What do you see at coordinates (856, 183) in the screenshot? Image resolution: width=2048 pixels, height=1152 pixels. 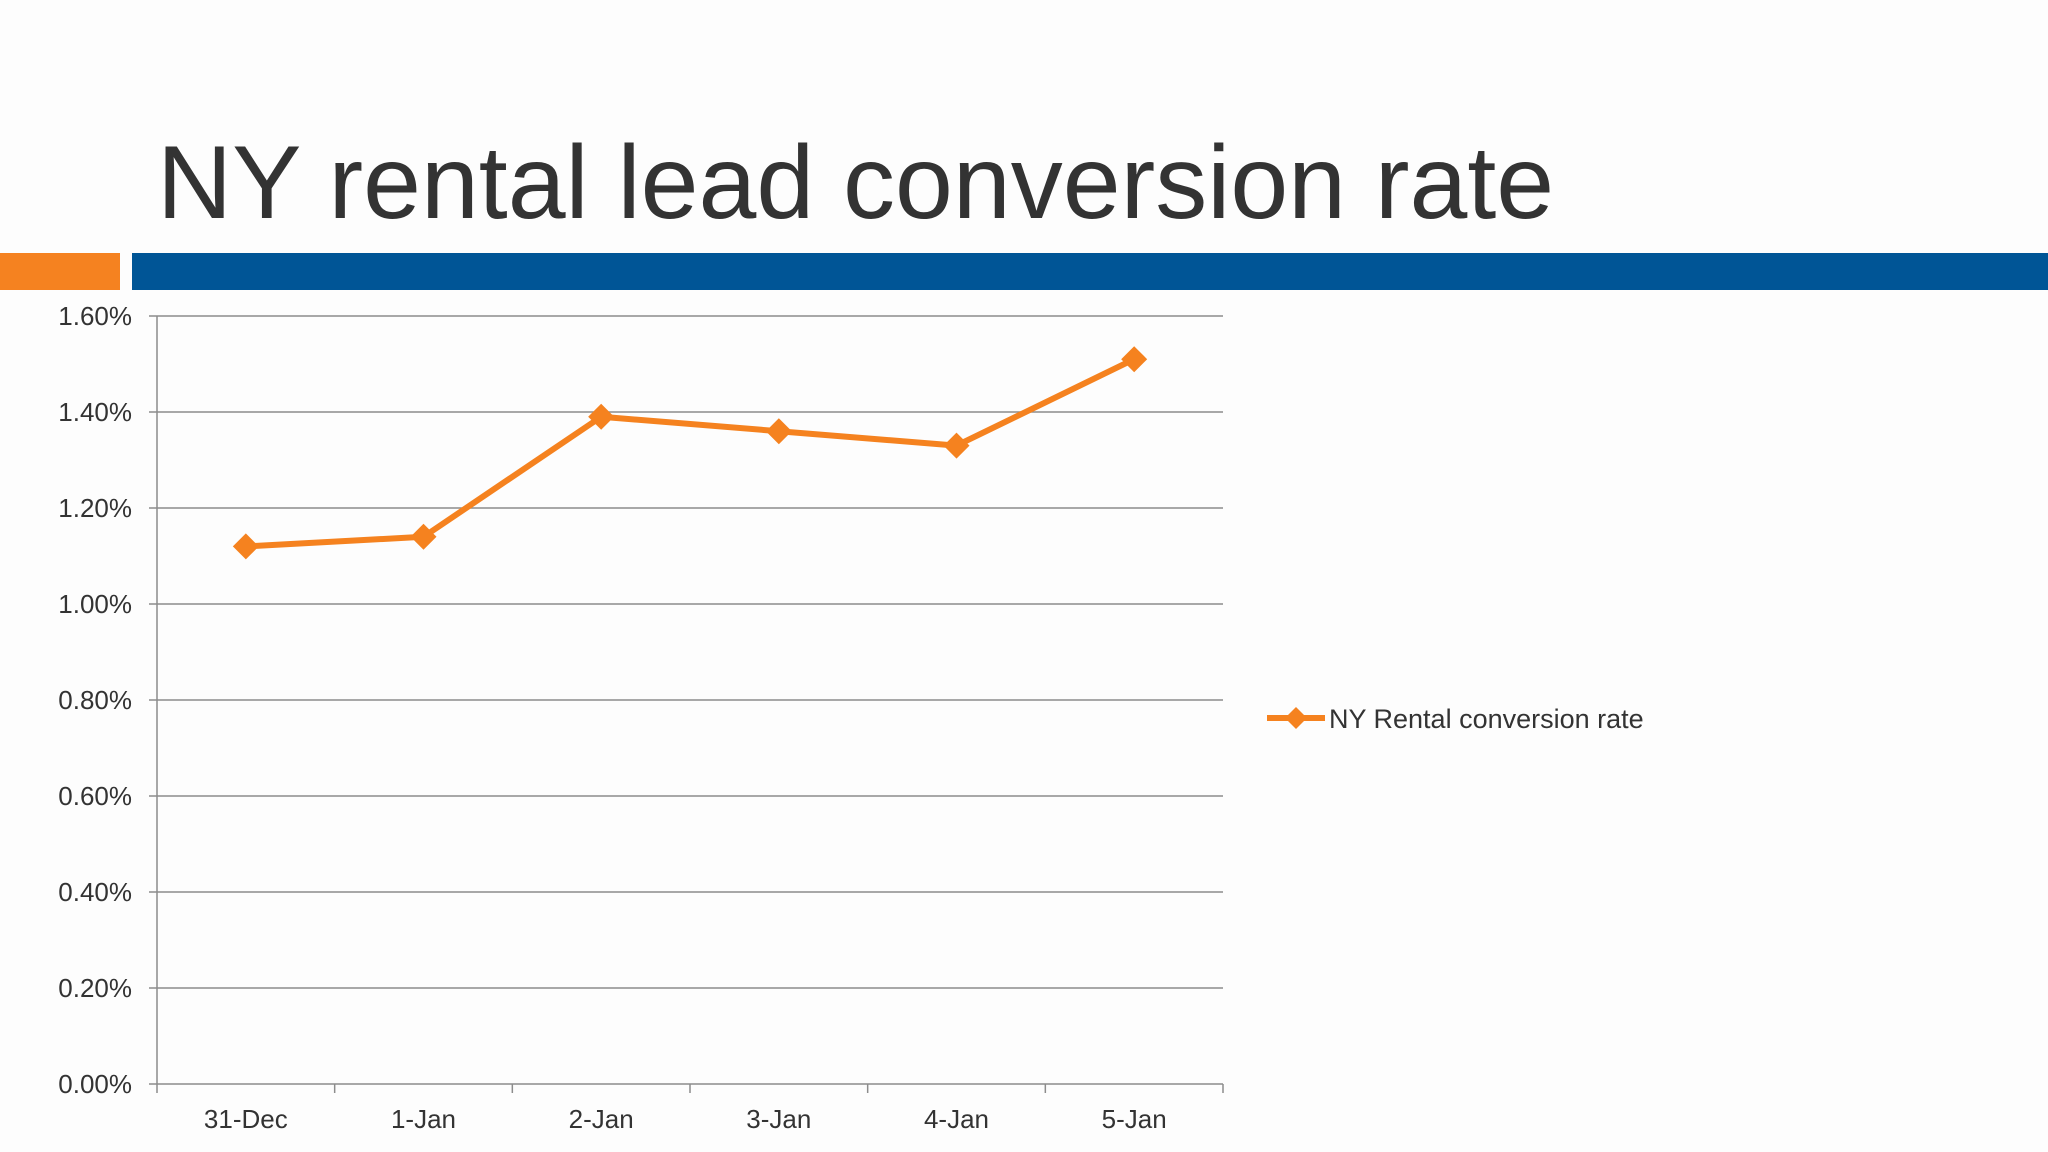 I see `slide-title: NY rental lead conversion rate` at bounding box center [856, 183].